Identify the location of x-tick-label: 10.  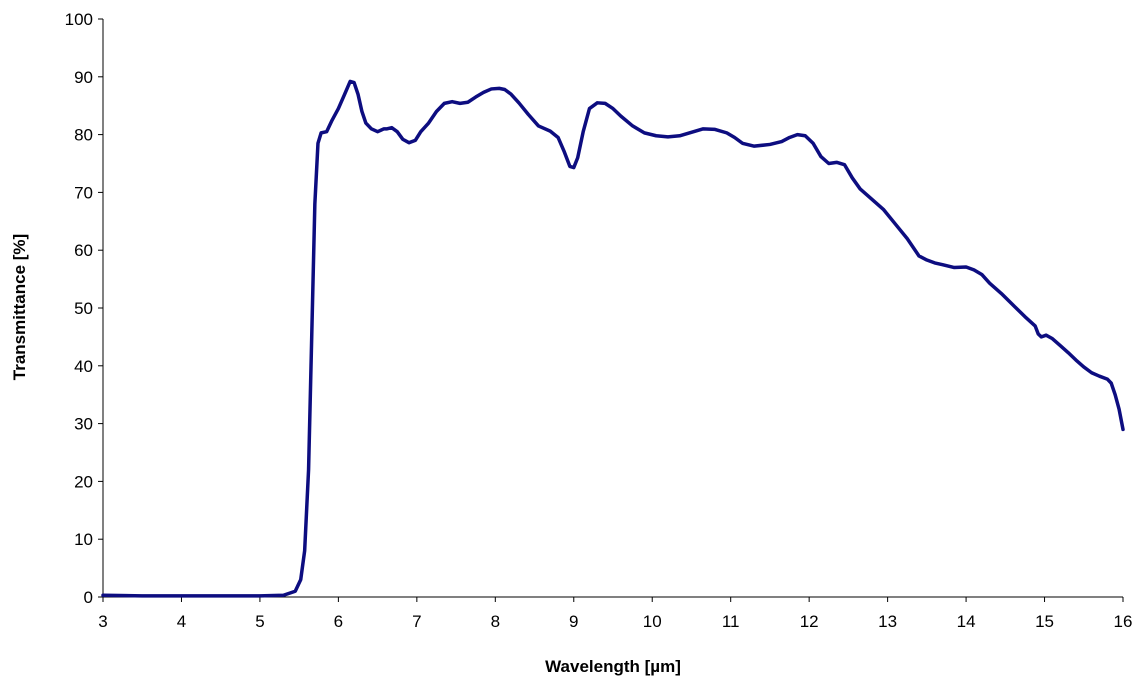
(652, 621).